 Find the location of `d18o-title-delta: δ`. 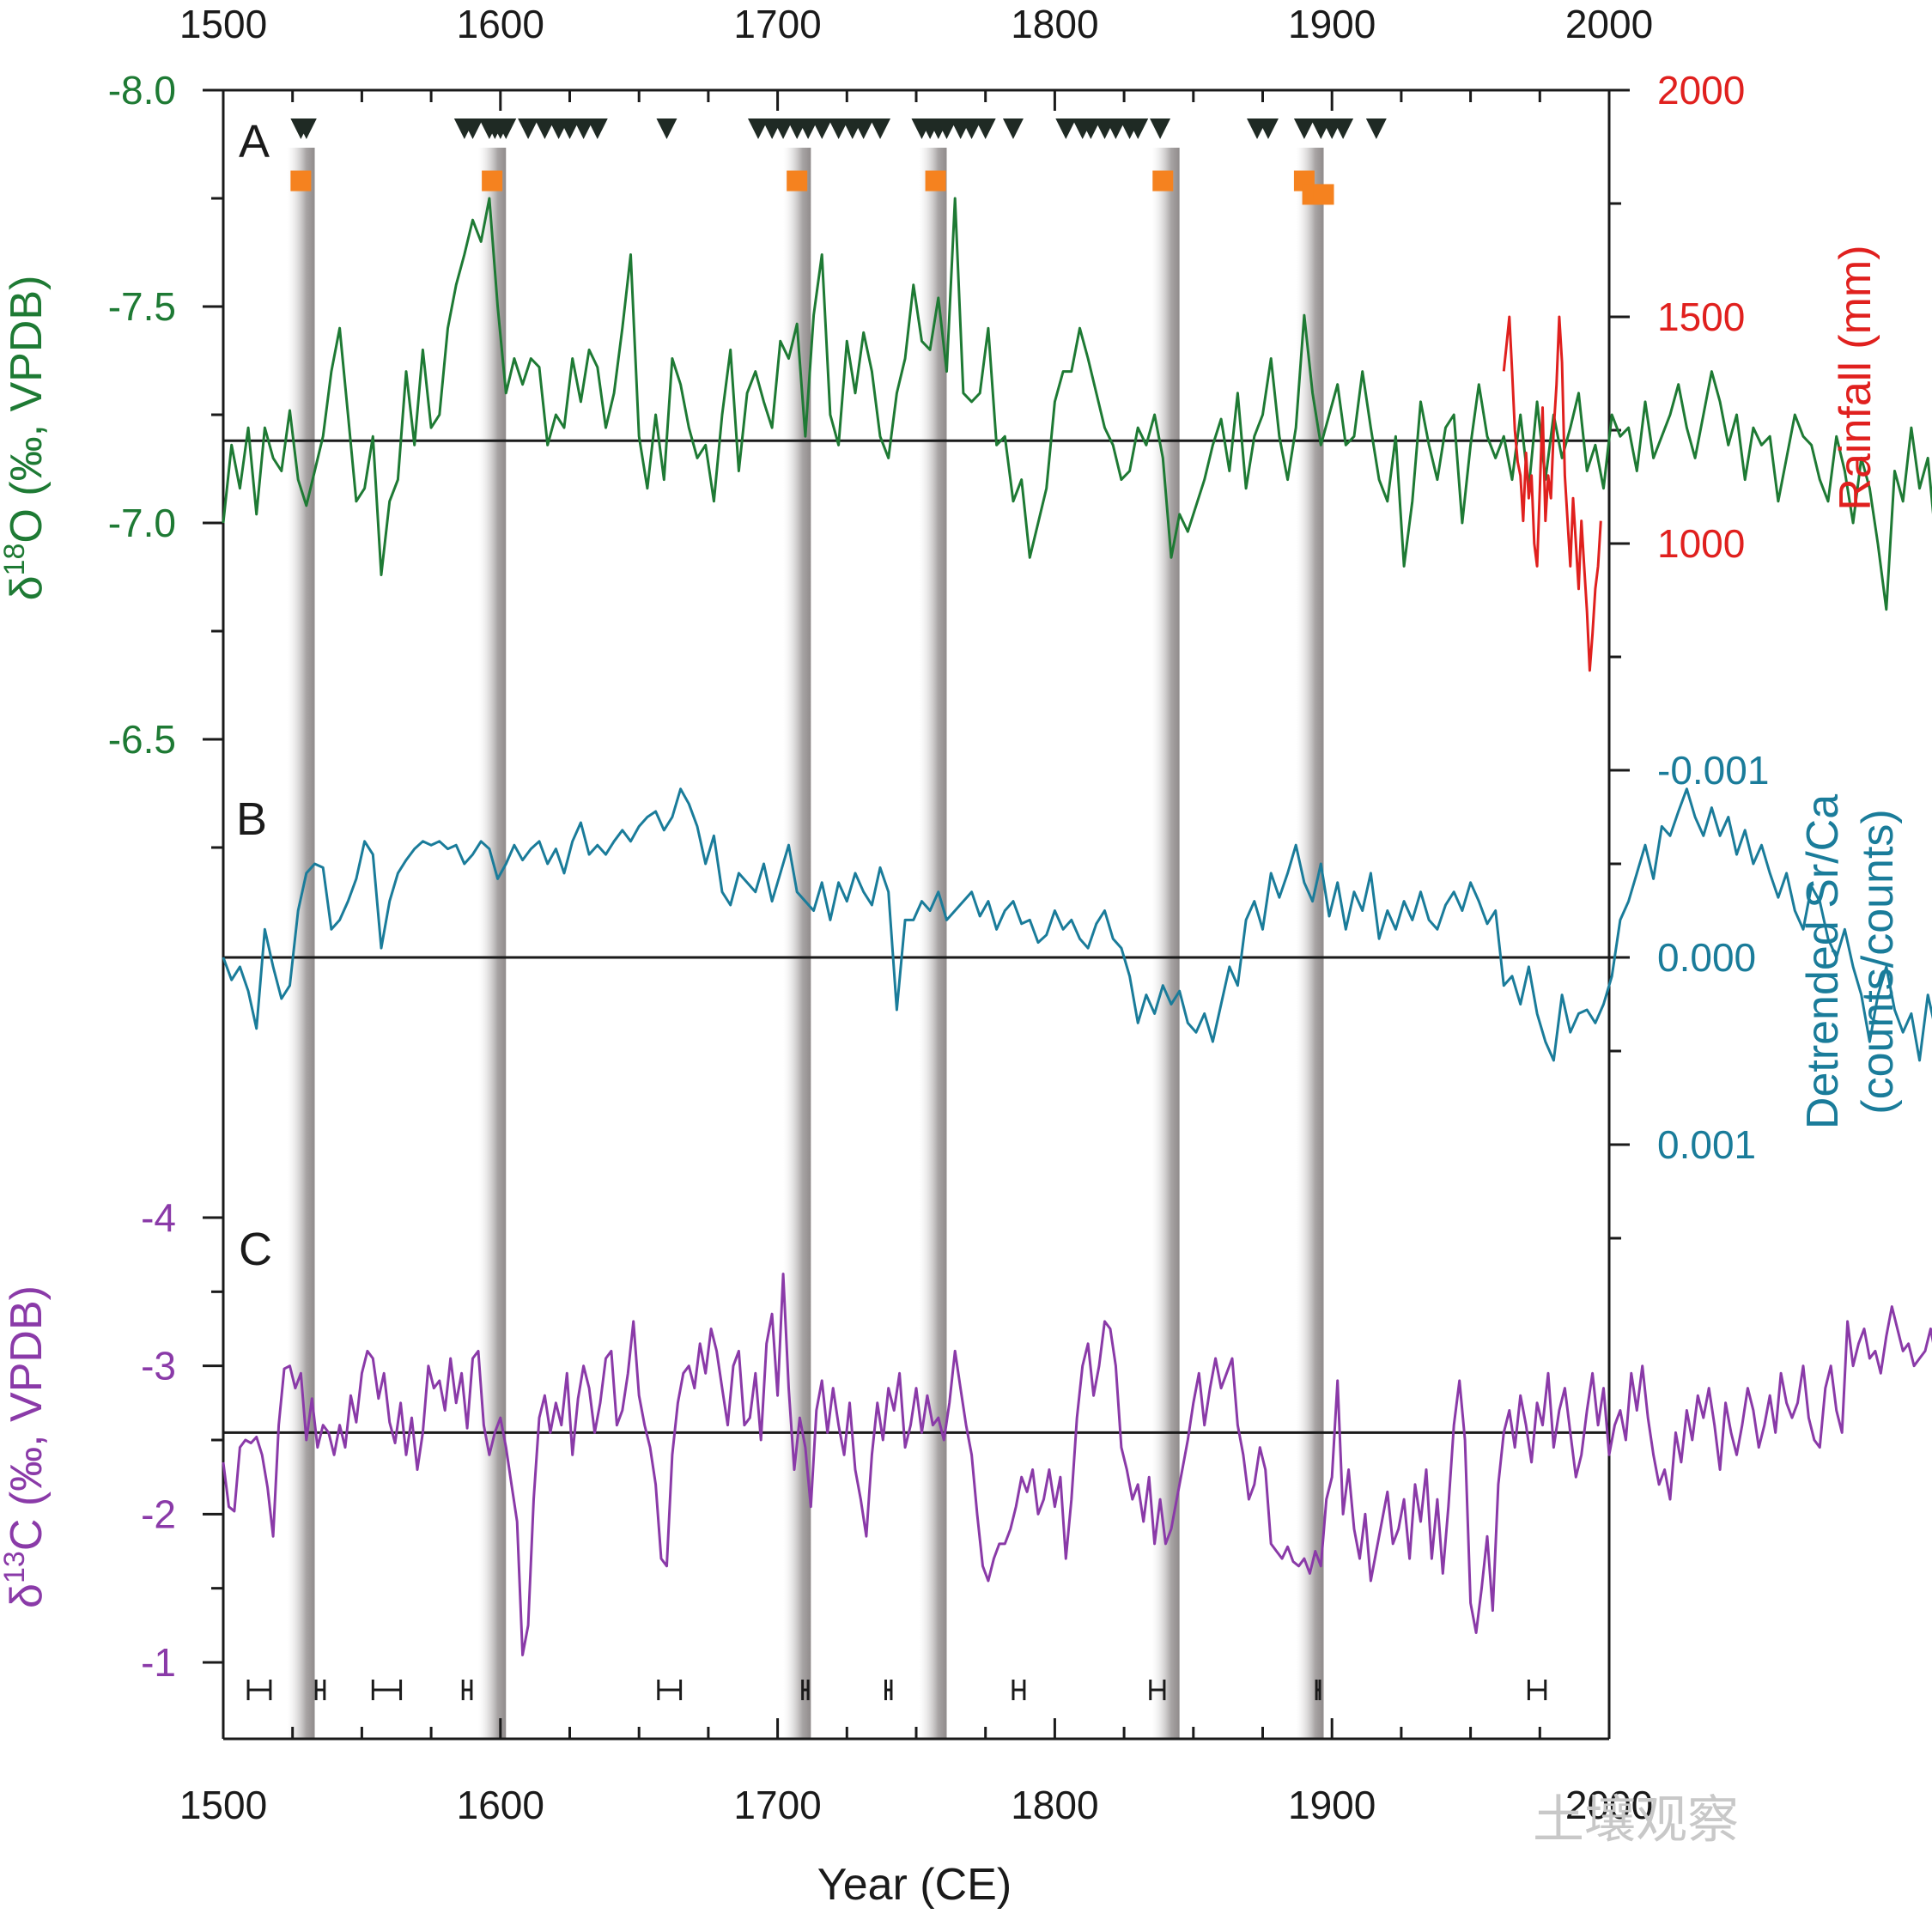

d18o-title-delta: δ is located at coordinates (27, 587).